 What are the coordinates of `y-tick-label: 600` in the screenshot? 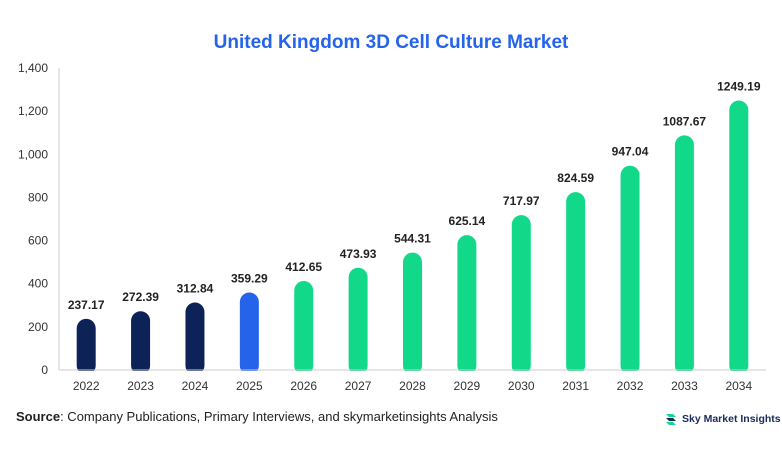 It's located at (38, 241).